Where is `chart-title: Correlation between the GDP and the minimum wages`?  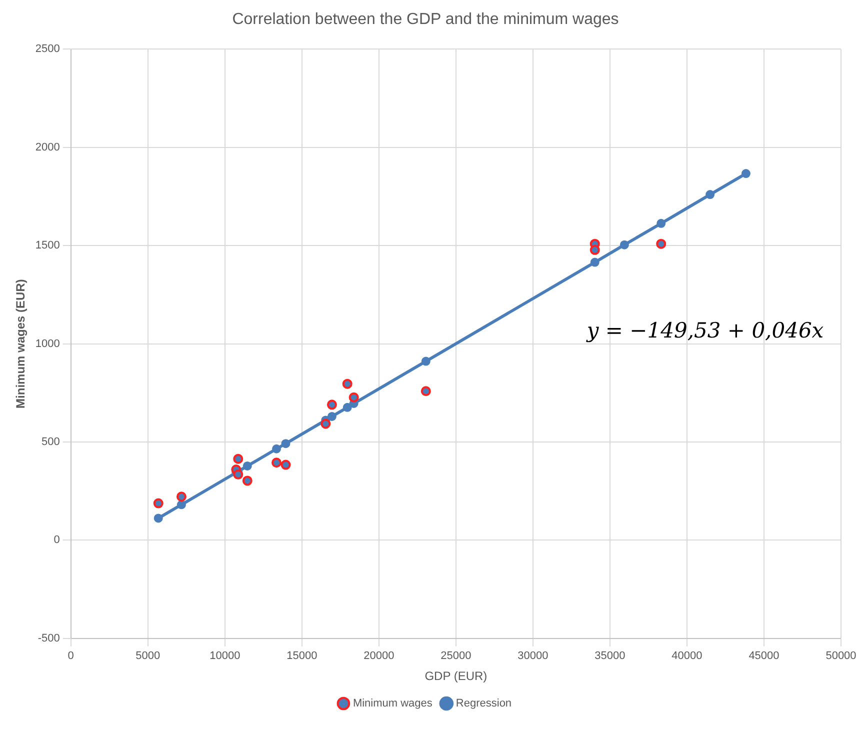 chart-title: Correlation between the GDP and the minimum wages is located at coordinates (425, 19).